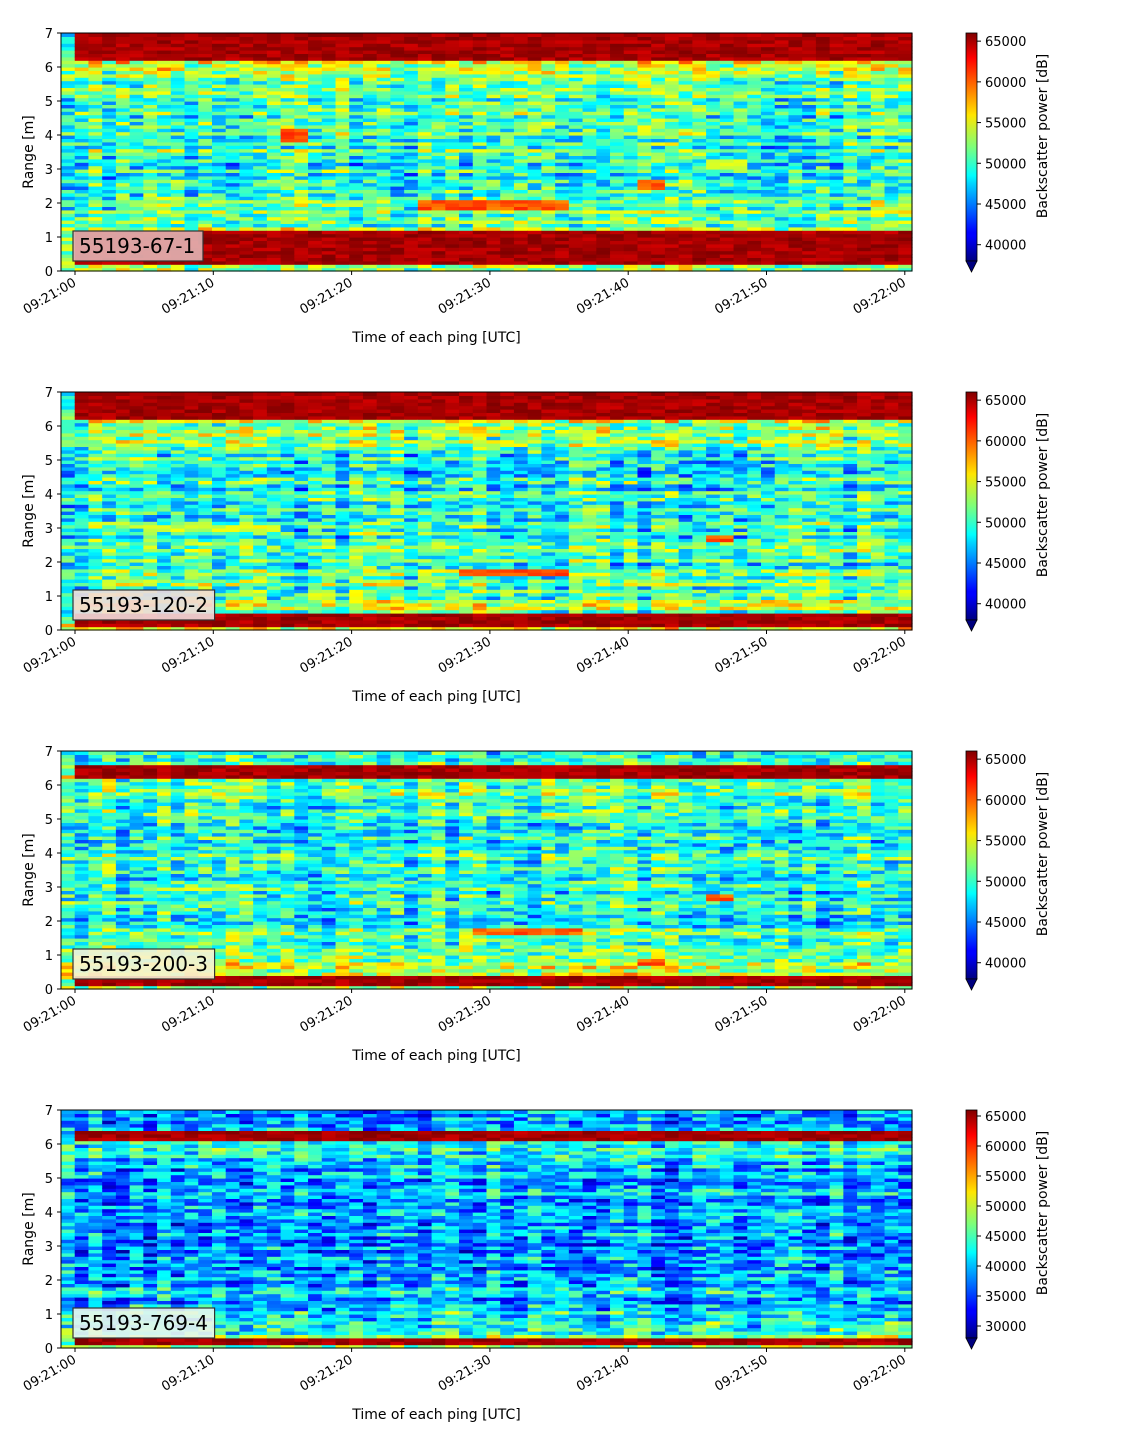 Image resolution: width=1140 pixels, height=1436 pixels. Describe the element at coordinates (465, 296) in the screenshot. I see `x-tick-label: 09:21:30` at that location.